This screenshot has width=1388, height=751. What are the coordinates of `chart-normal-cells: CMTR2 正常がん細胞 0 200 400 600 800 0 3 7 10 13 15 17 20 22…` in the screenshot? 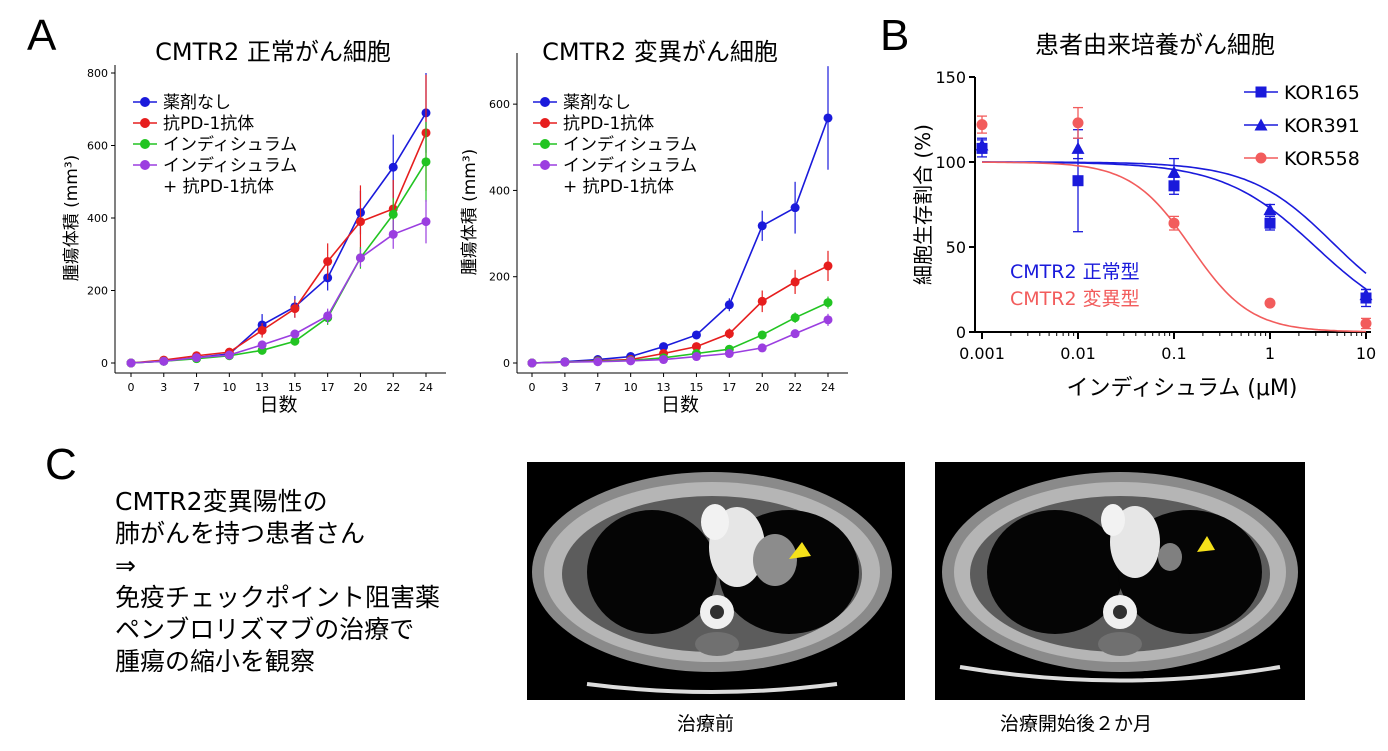 It's located at (254, 227).